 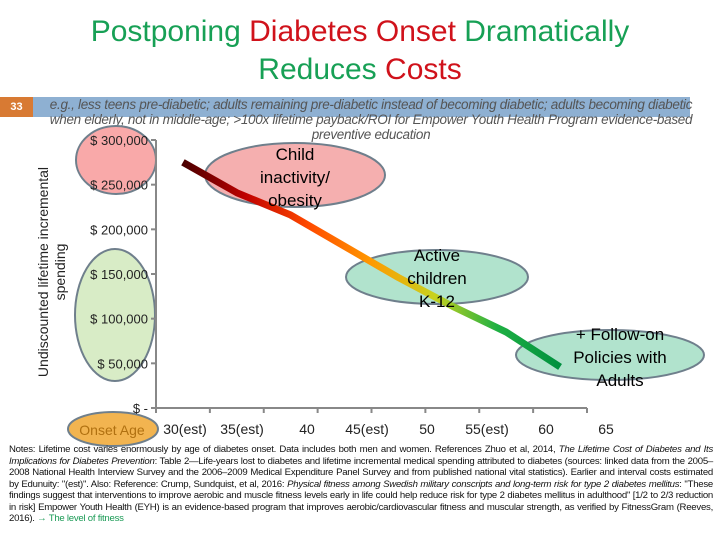 I want to click on header-band, so click(x=361, y=107).